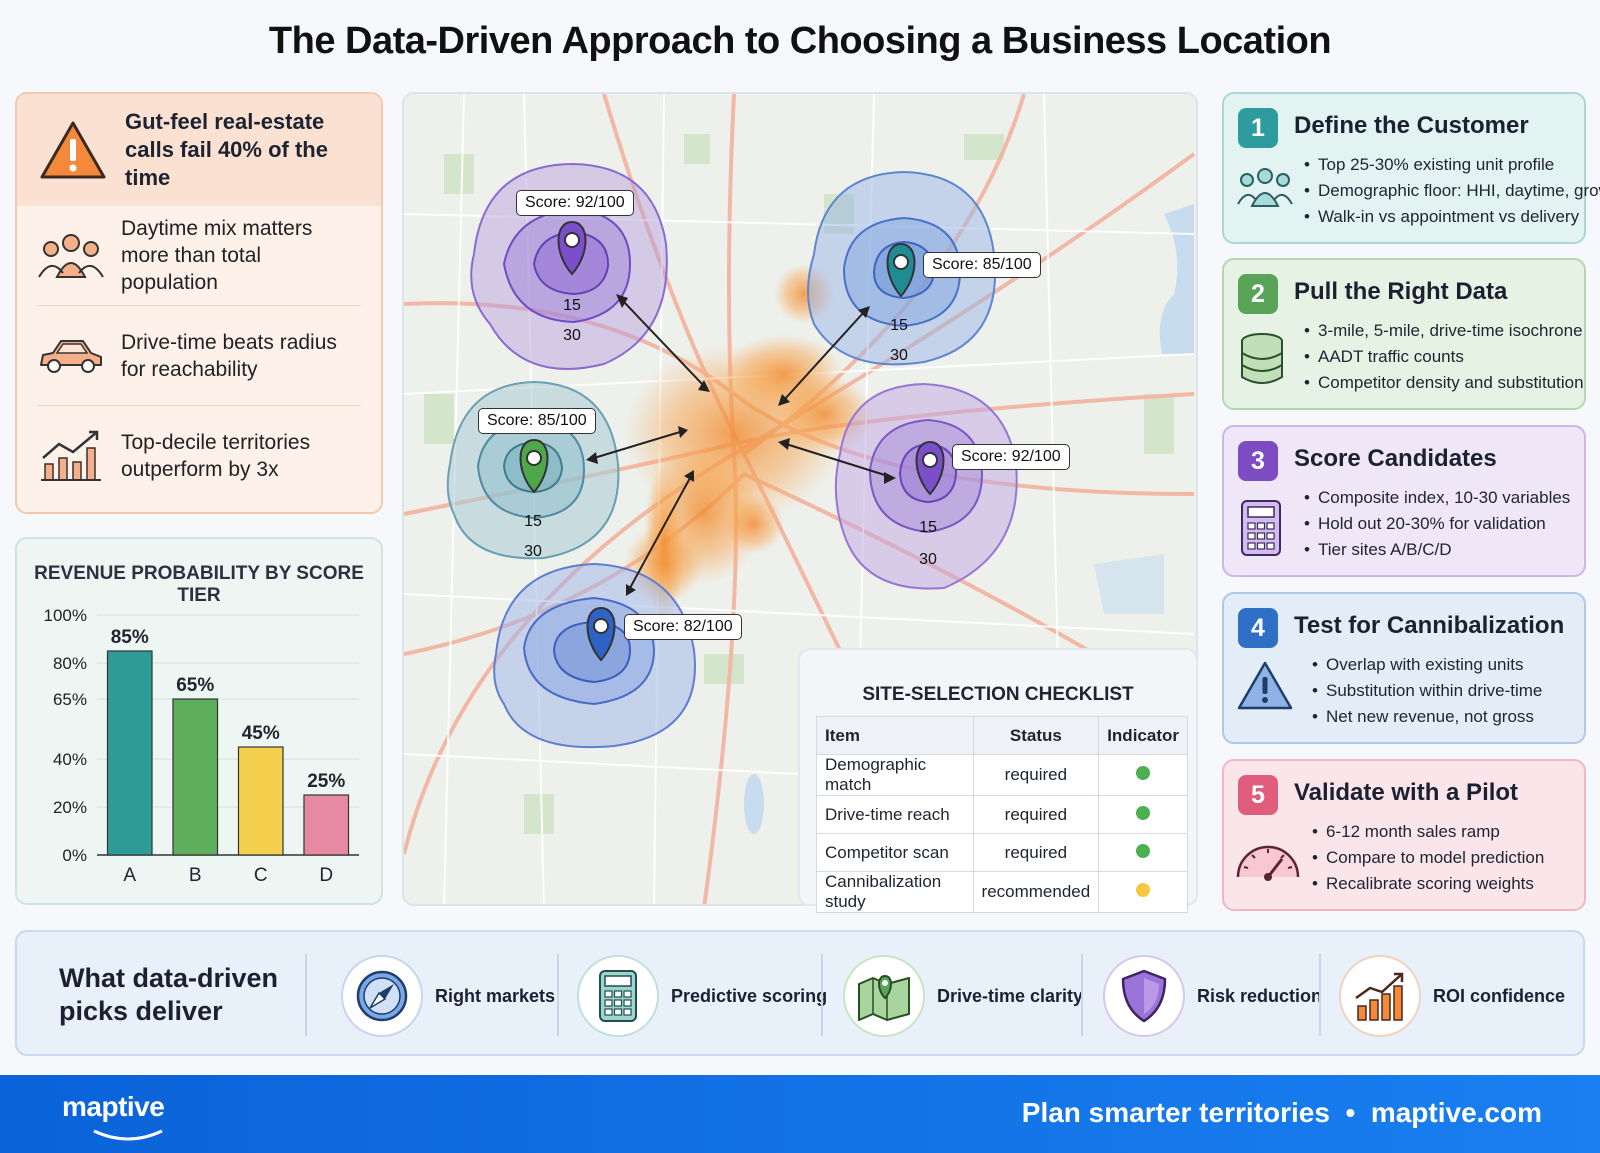 The width and height of the screenshot is (1600, 1153). I want to click on site-score-label: Score: 82/100, so click(683, 627).